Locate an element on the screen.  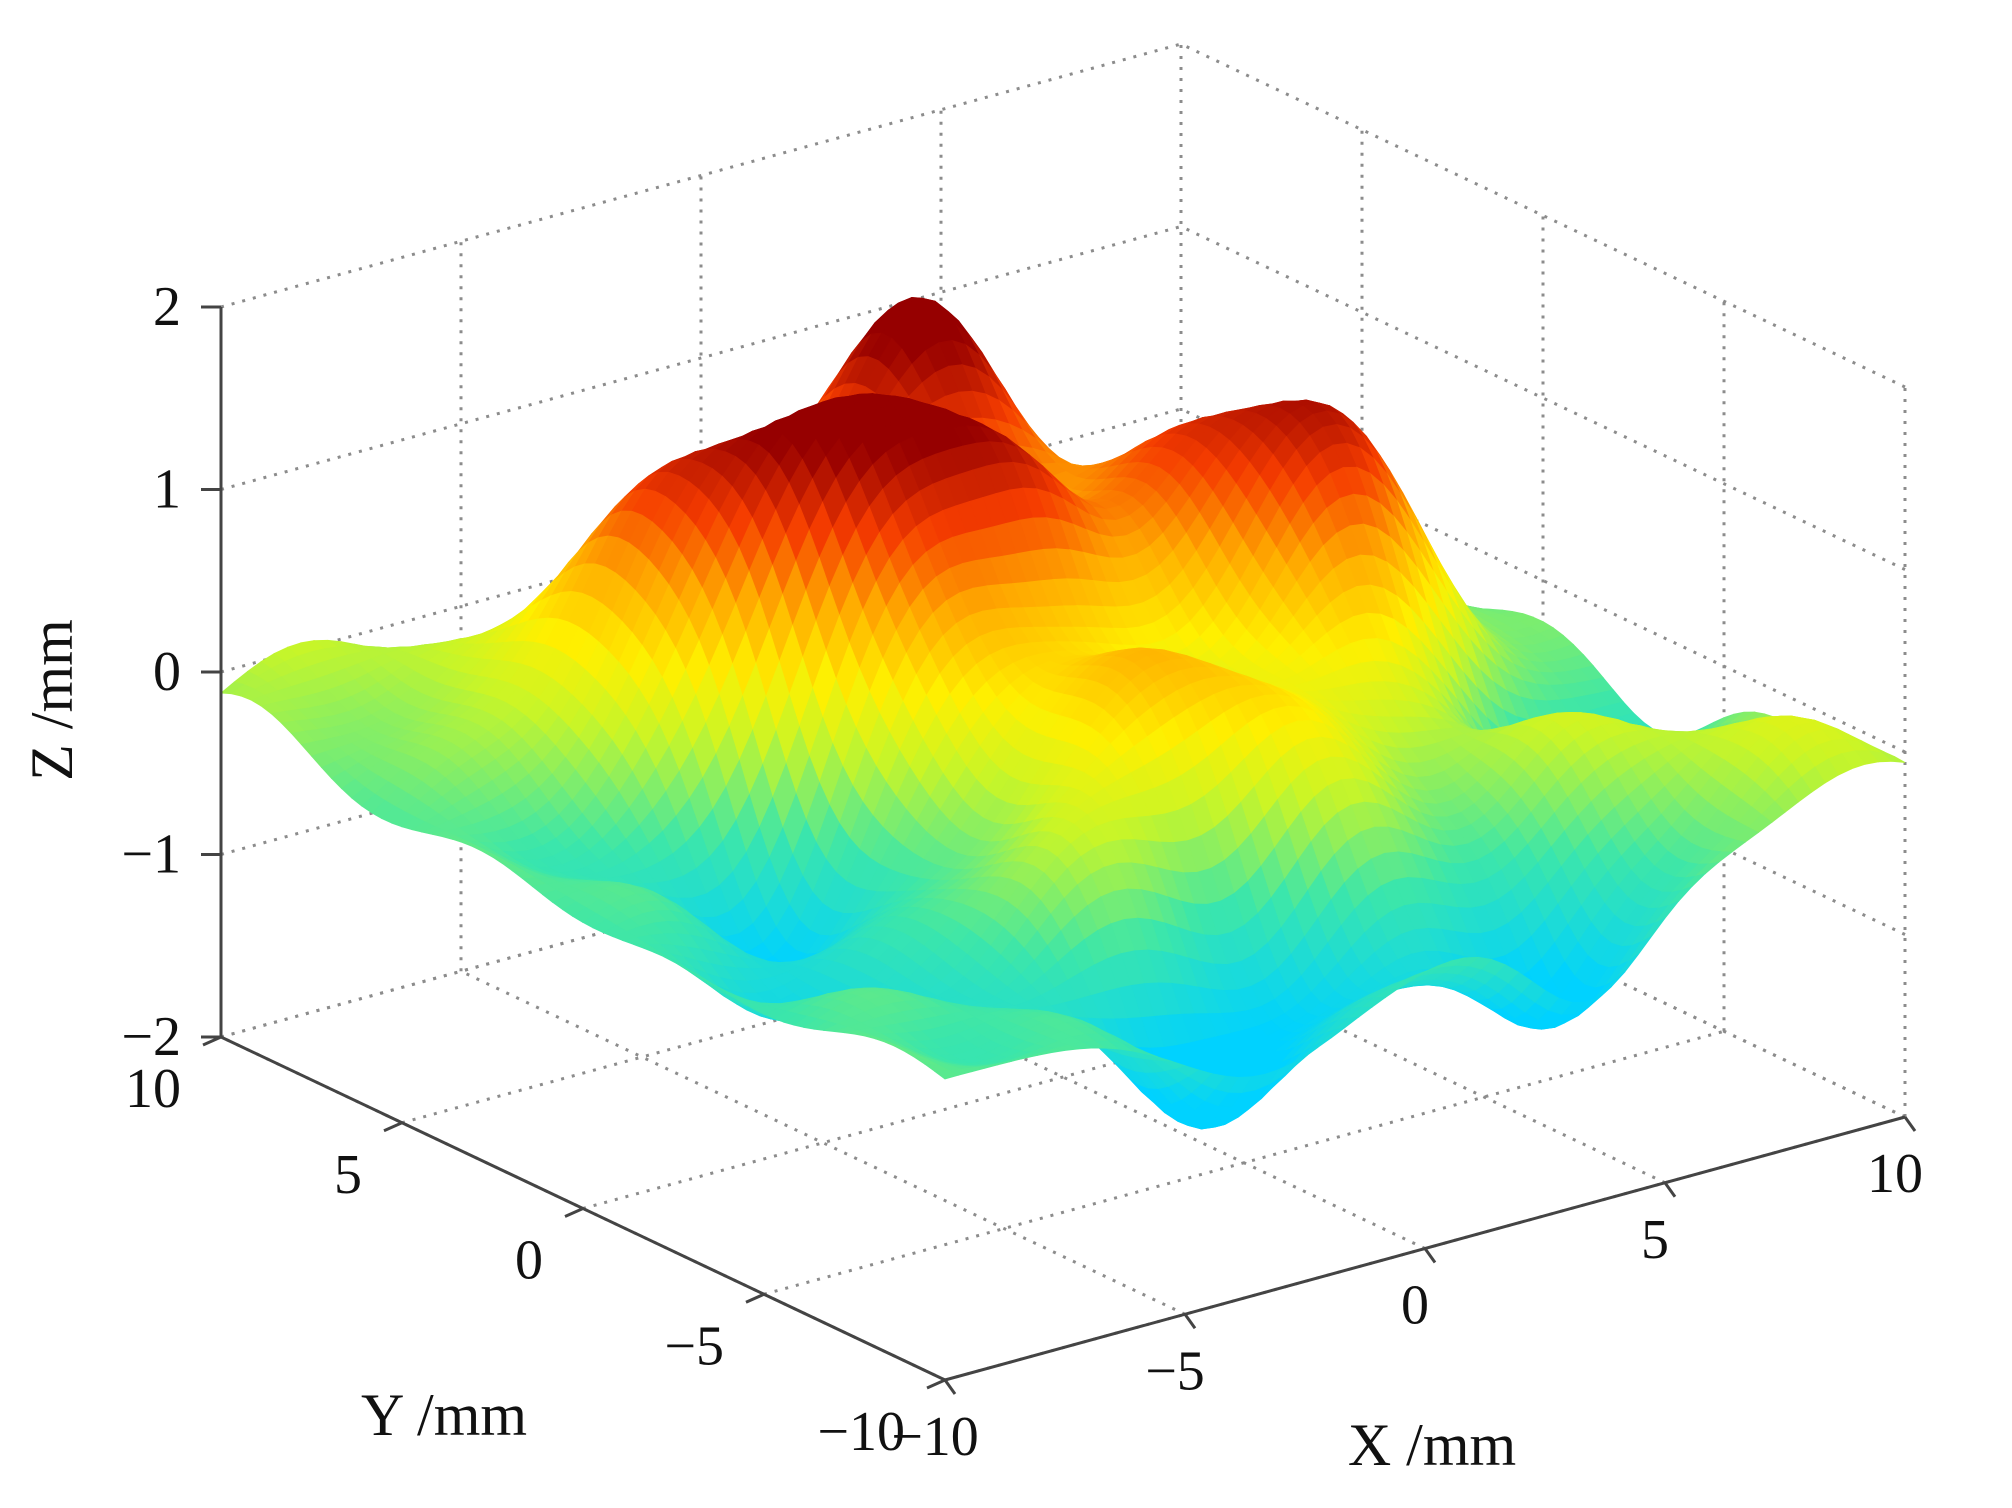
back-wall-grid-line-z is located at coordinates (701, 175).